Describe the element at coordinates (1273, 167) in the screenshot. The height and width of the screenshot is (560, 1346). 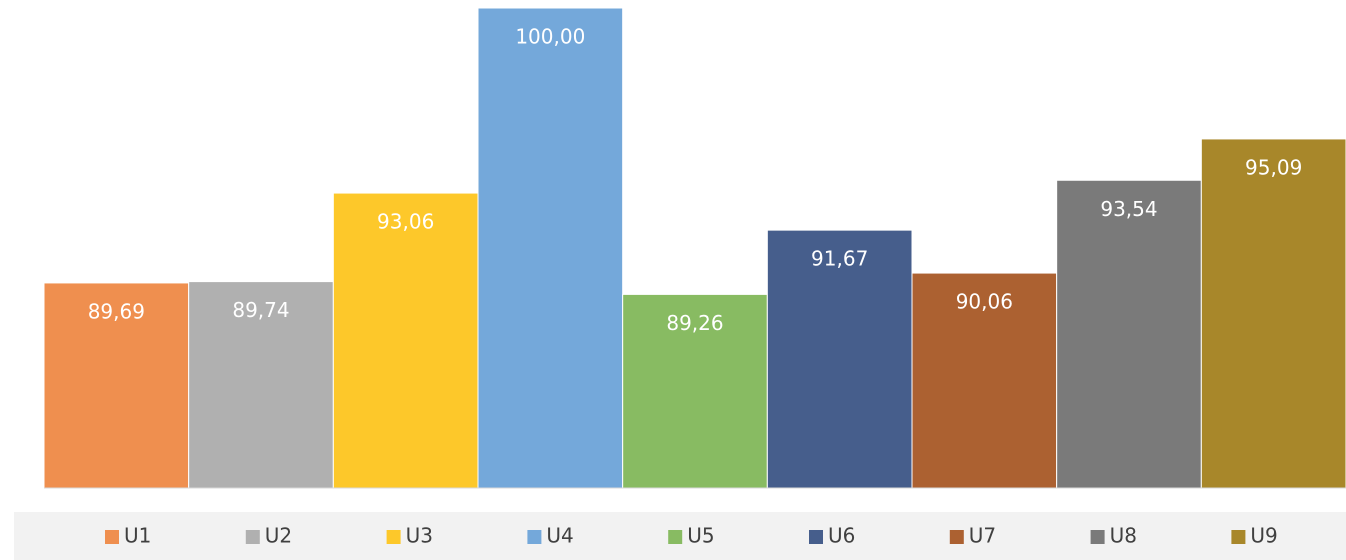
I see `data-label: 95,09` at that location.